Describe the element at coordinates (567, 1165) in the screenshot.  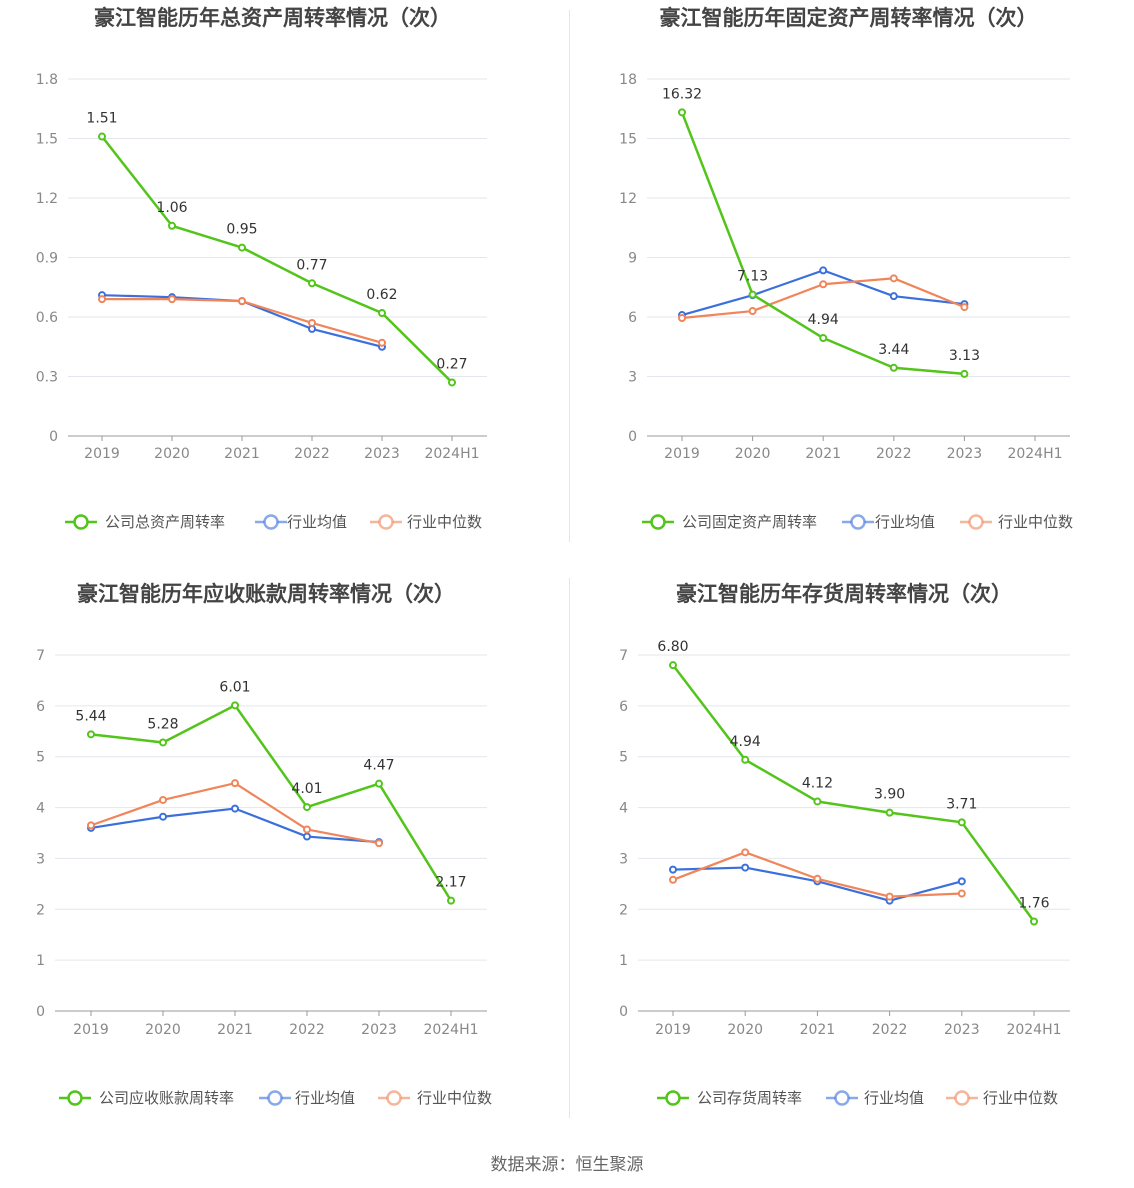
I see `data-source-label: 数据来源：恒生聚源` at that location.